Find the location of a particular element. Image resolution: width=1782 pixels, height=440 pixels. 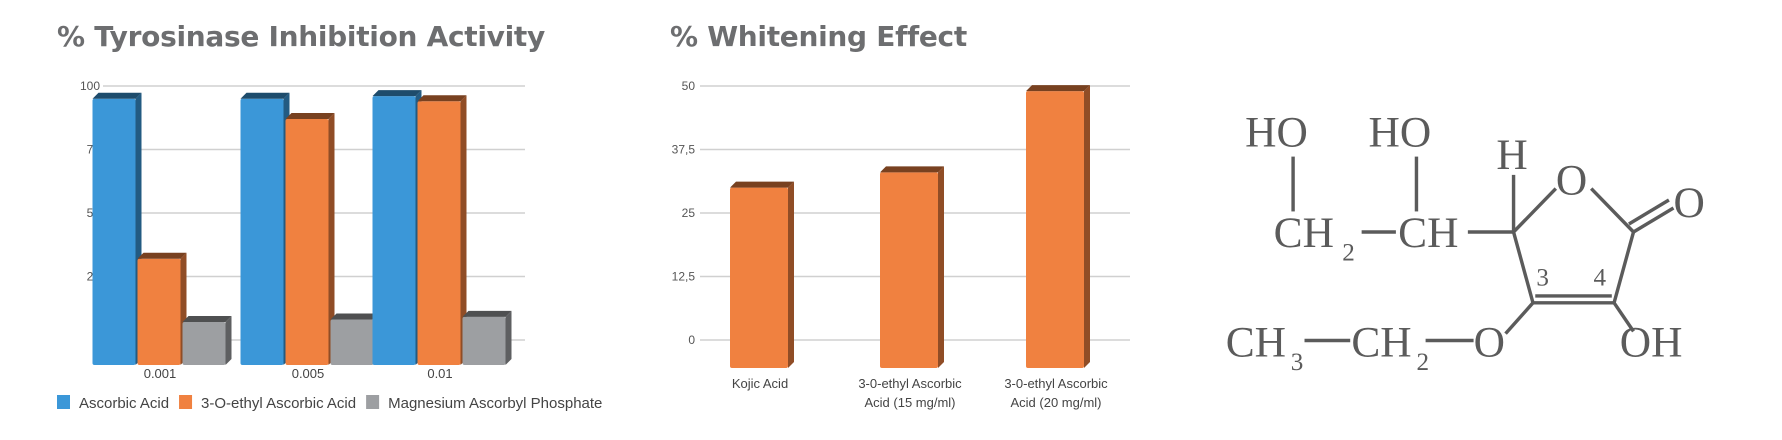

y-tick-label: 25 is located at coordinates (689, 213).